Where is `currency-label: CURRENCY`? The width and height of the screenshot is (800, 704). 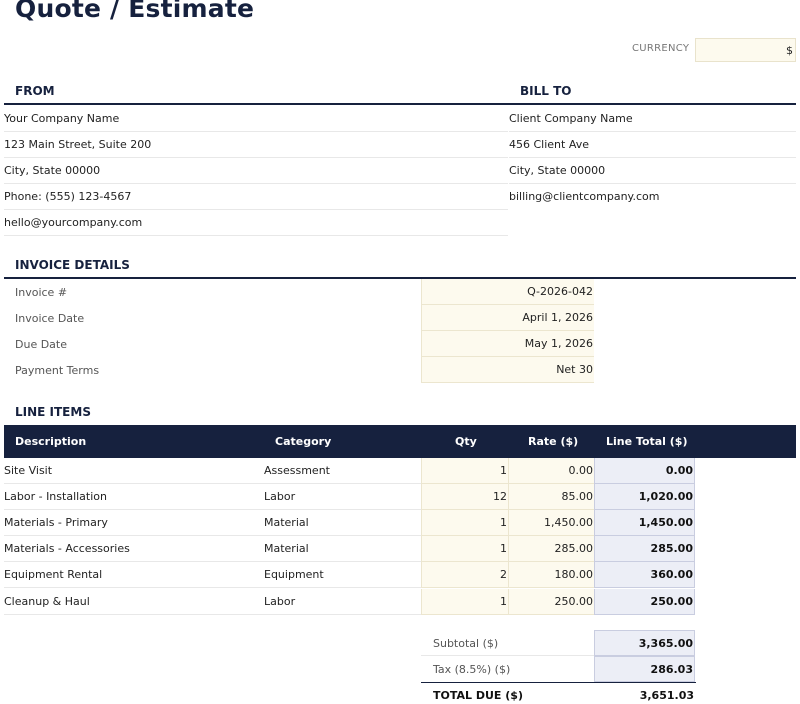
currency-label: CURRENCY is located at coordinates (661, 48).